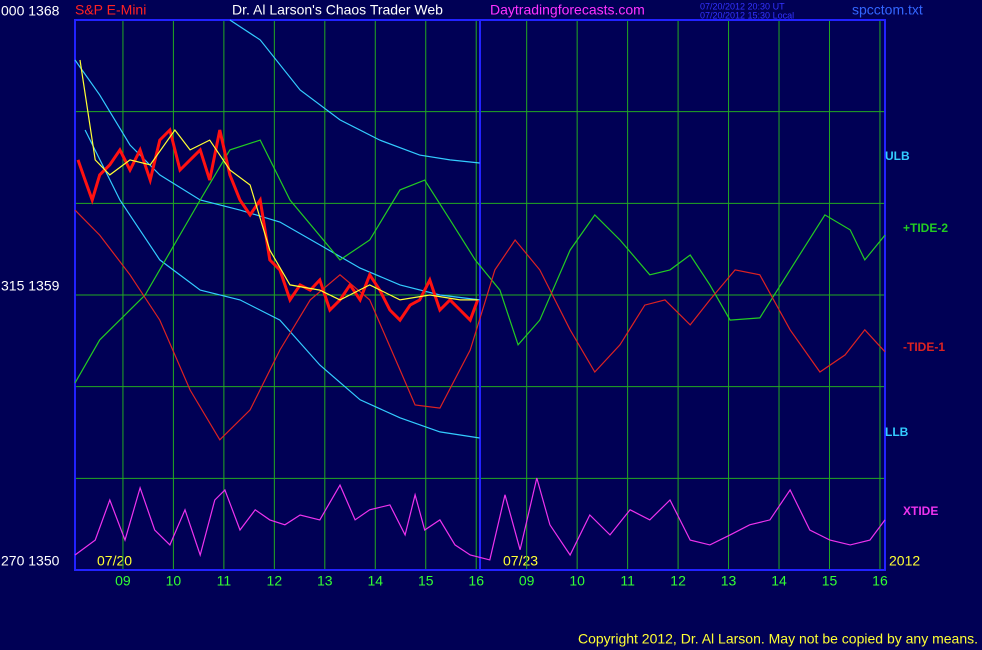 This screenshot has height=650, width=982. What do you see at coordinates (110, 10) in the screenshot?
I see `symbol: S&P E-Mini` at bounding box center [110, 10].